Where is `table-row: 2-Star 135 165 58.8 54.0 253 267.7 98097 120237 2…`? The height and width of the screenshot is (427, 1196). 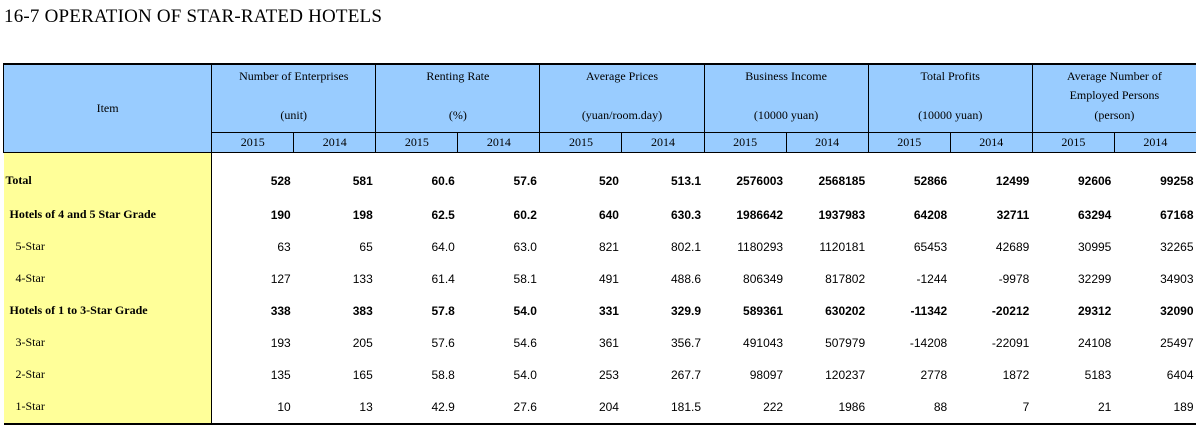
table-row: 2-Star 135 165 58.8 54.0 253 267.7 98097 120237 2… is located at coordinates (599, 374).